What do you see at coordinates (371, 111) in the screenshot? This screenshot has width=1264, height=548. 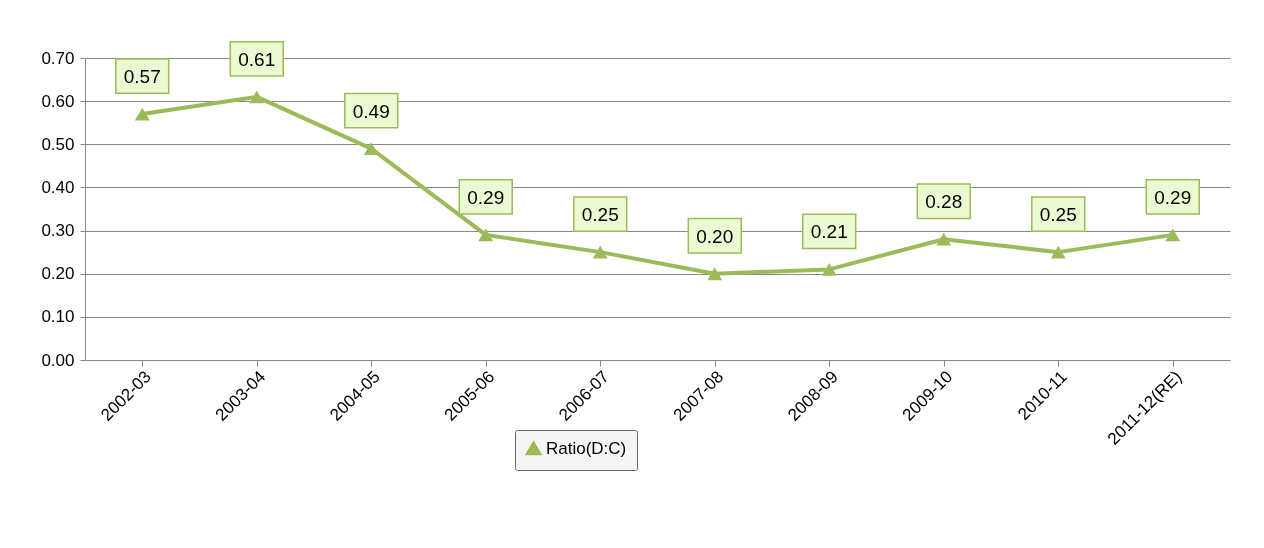 I see `data-label: 0.49` at bounding box center [371, 111].